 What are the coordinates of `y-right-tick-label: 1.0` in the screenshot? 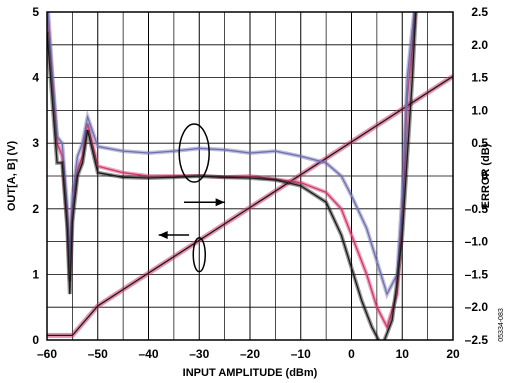 It's located at (479, 110).